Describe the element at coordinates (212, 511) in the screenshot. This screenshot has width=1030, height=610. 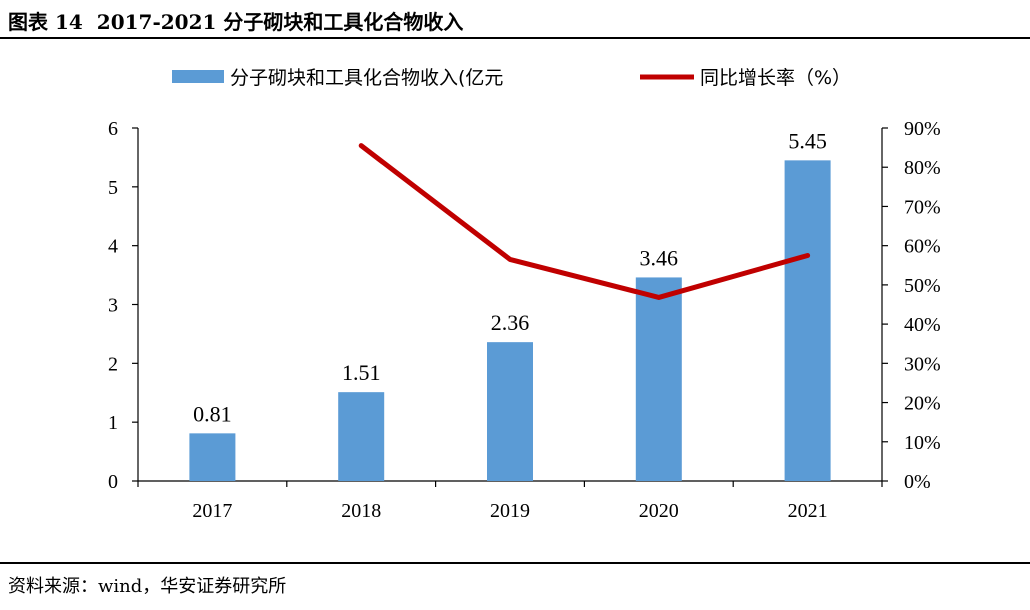
I see `x-tick-label: 2017` at that location.